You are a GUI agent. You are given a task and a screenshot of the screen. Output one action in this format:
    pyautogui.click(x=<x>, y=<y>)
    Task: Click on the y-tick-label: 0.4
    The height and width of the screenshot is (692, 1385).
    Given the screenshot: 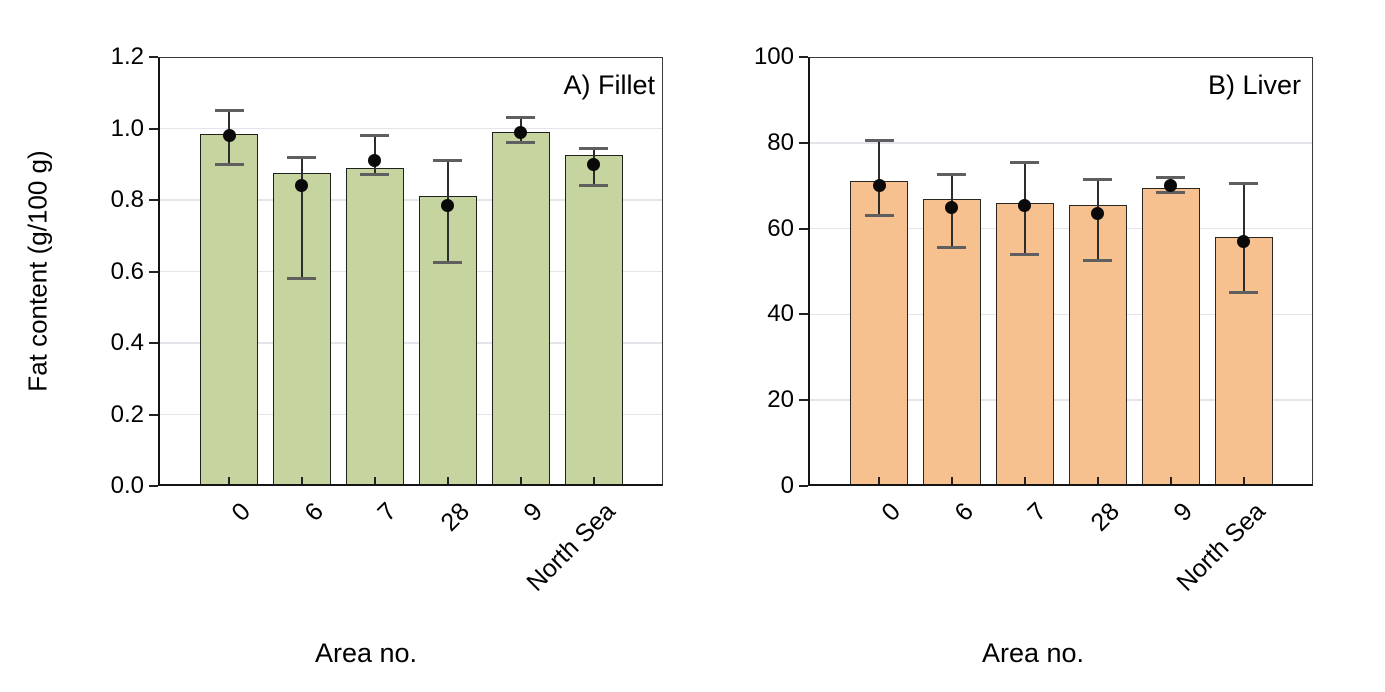 What is the action you would take?
    pyautogui.click(x=127, y=342)
    